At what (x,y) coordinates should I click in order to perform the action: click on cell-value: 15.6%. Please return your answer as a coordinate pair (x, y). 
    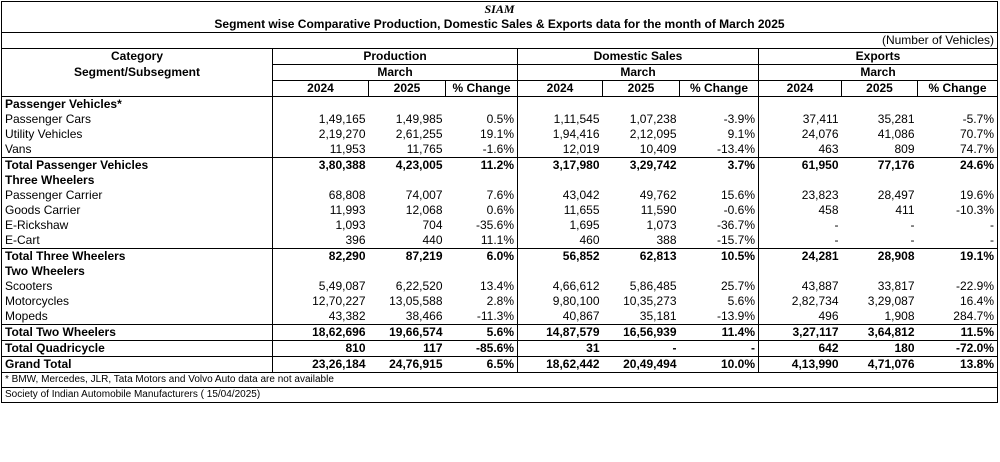
    Looking at the image, I should click on (719, 195).